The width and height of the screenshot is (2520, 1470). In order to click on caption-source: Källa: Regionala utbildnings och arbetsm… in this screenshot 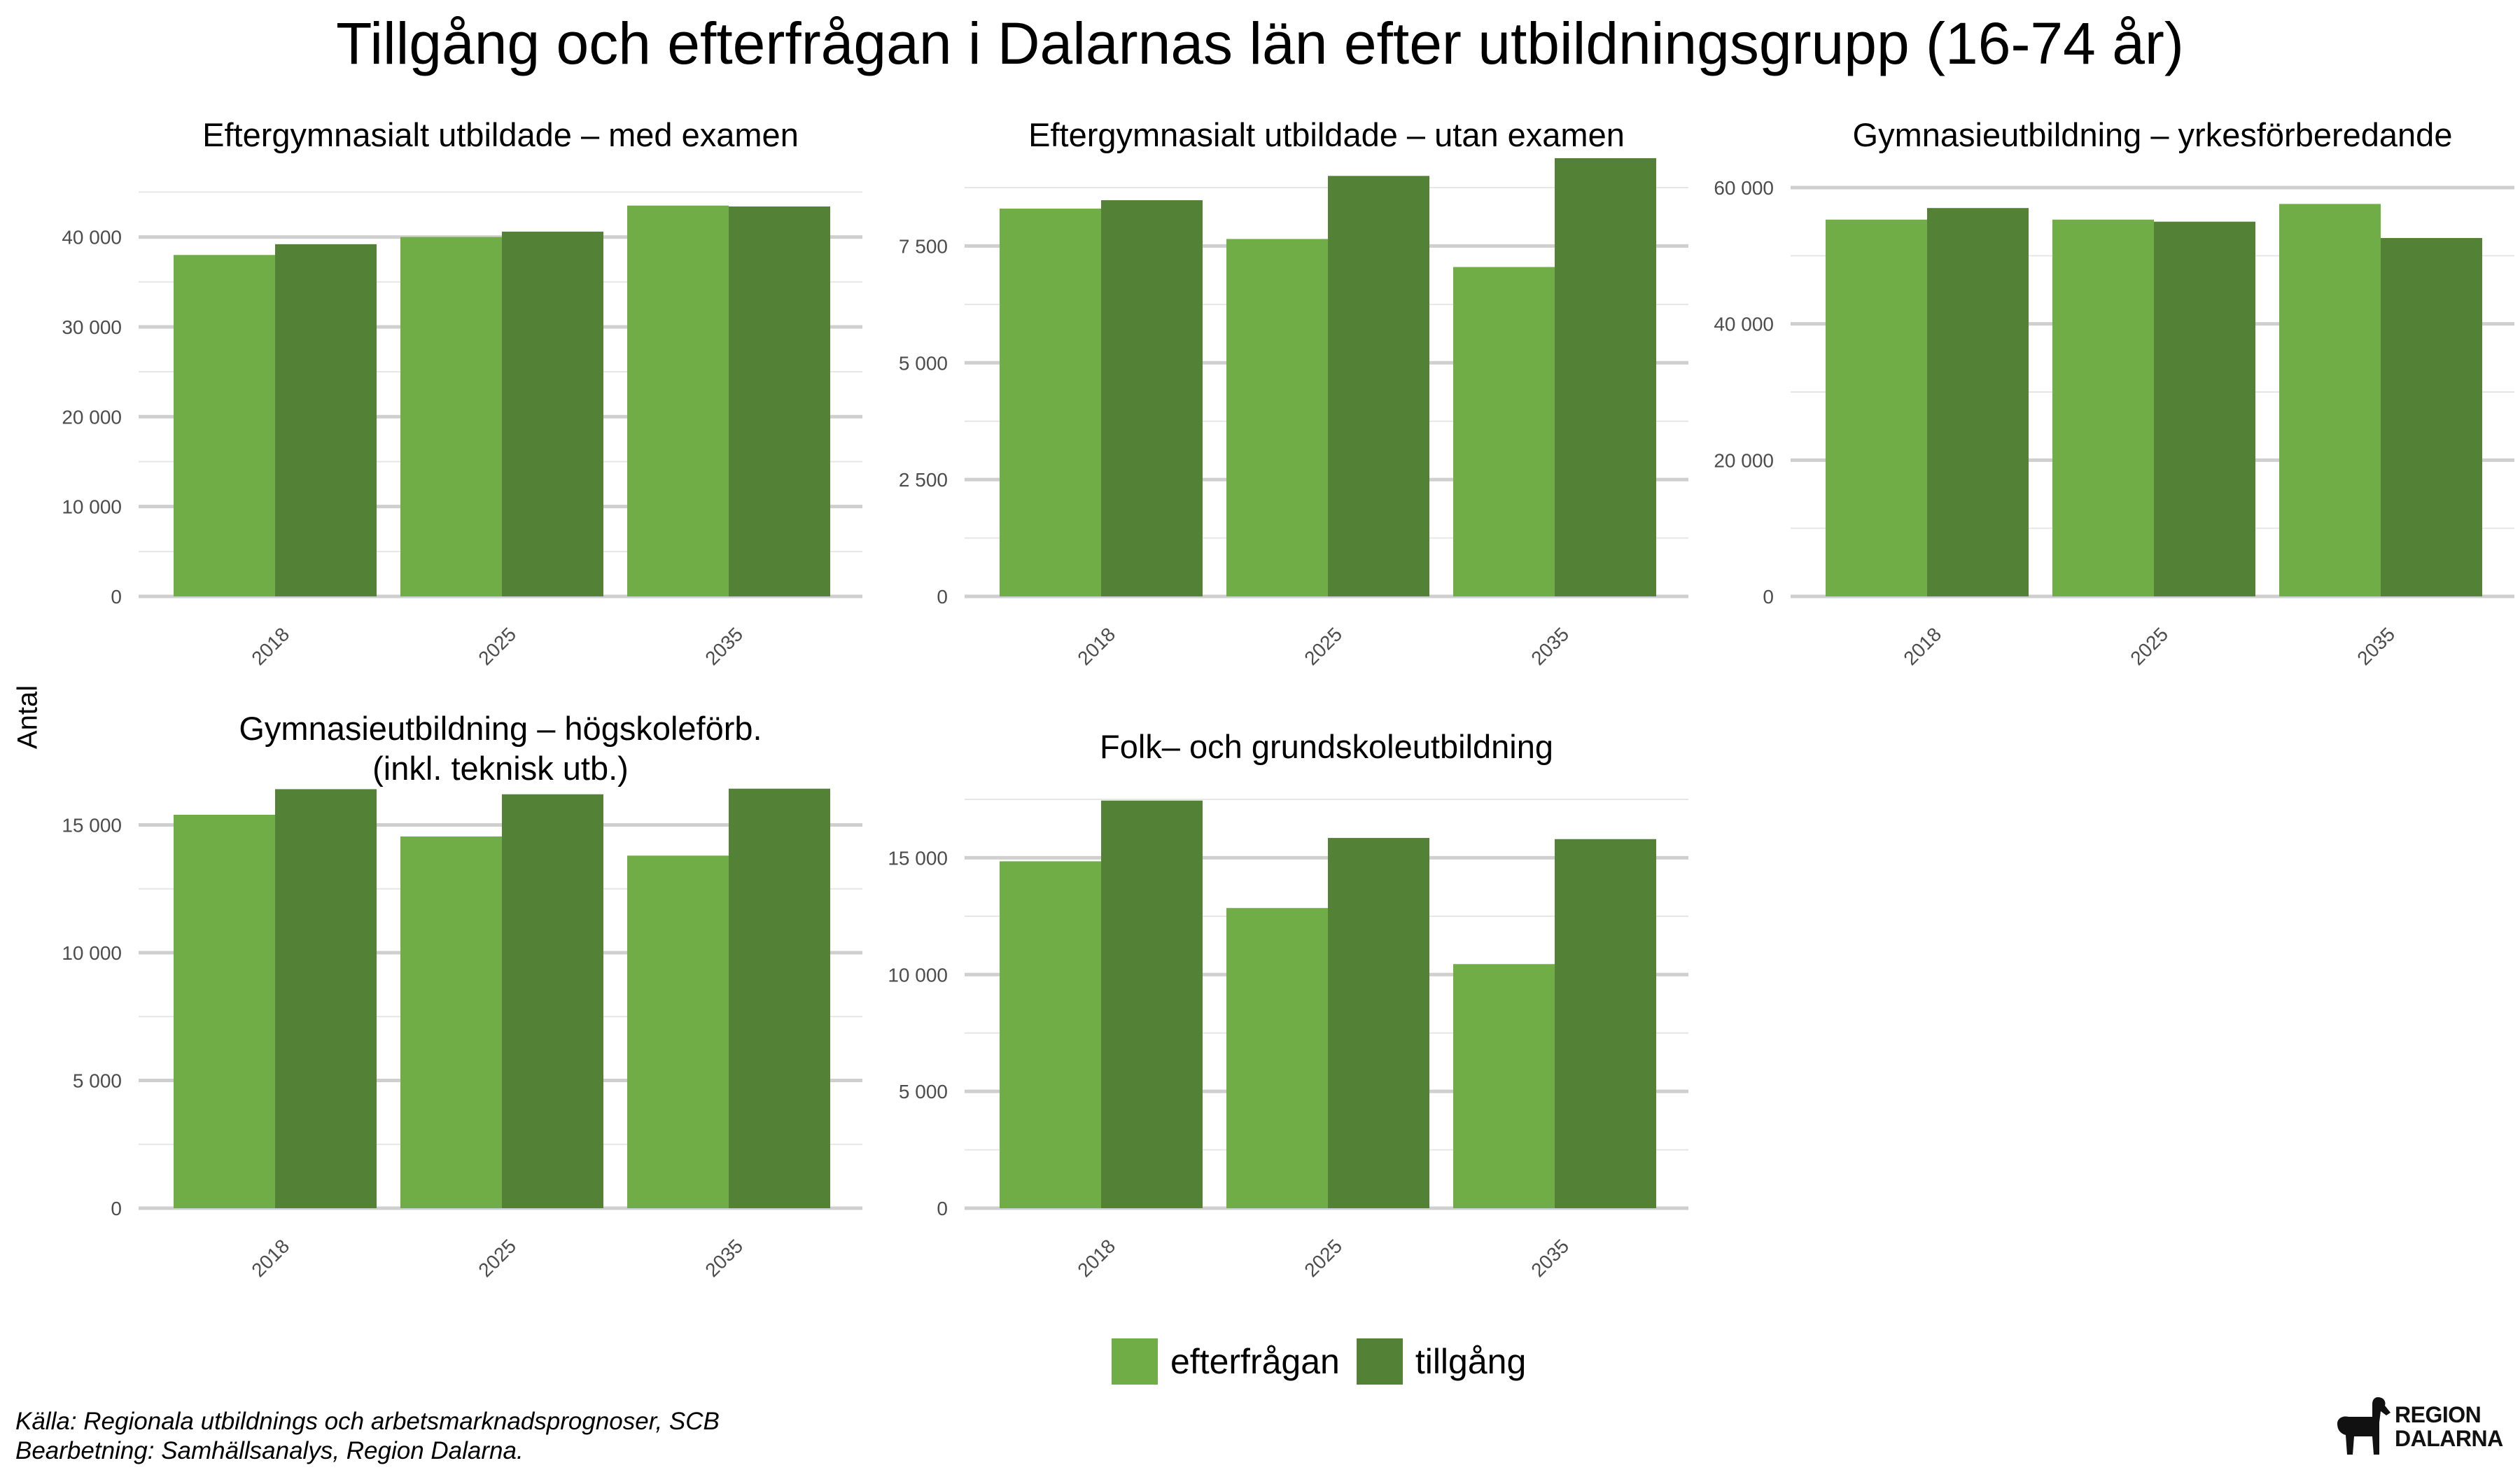, I will do `click(367, 1421)`.